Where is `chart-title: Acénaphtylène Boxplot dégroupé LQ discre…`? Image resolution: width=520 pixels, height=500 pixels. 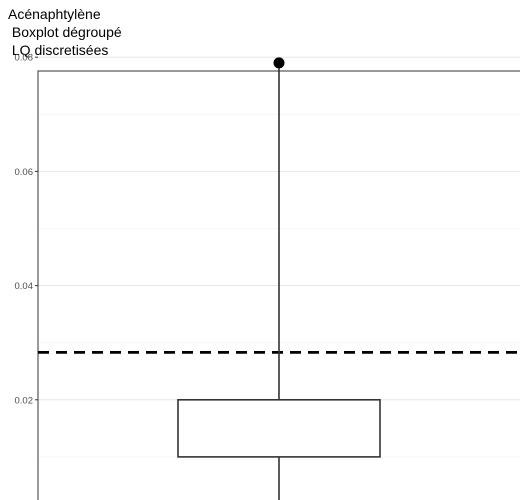
chart-title: Acénaphtylène Boxplot dégroupé LQ discre… is located at coordinates (65, 32).